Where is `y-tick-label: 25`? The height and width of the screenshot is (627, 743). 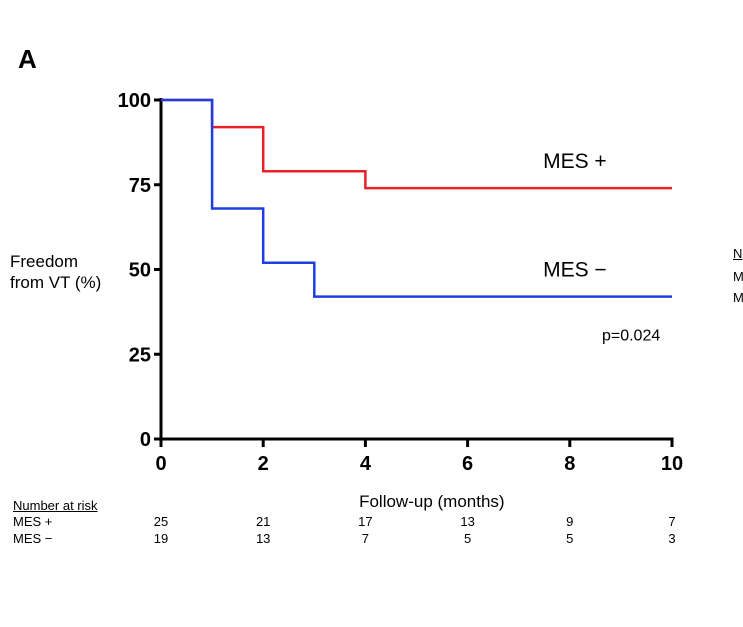
y-tick-label: 25 is located at coordinates (140, 355).